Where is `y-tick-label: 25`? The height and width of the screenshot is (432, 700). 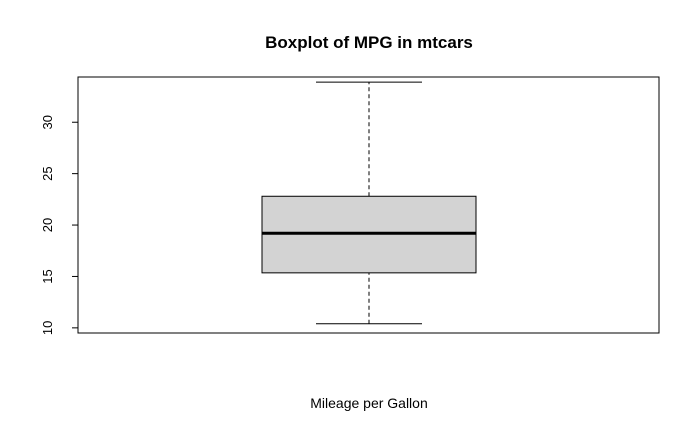 y-tick-label: 25 is located at coordinates (47, 173).